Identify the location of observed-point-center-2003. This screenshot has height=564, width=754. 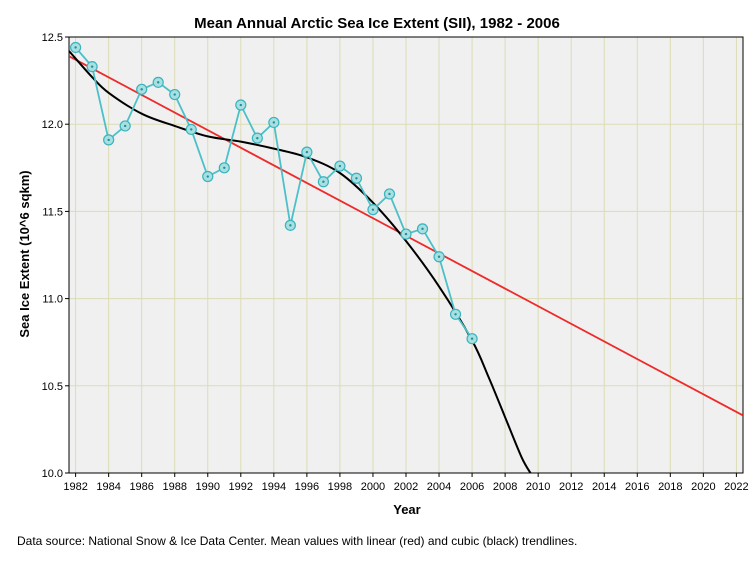
(422, 229).